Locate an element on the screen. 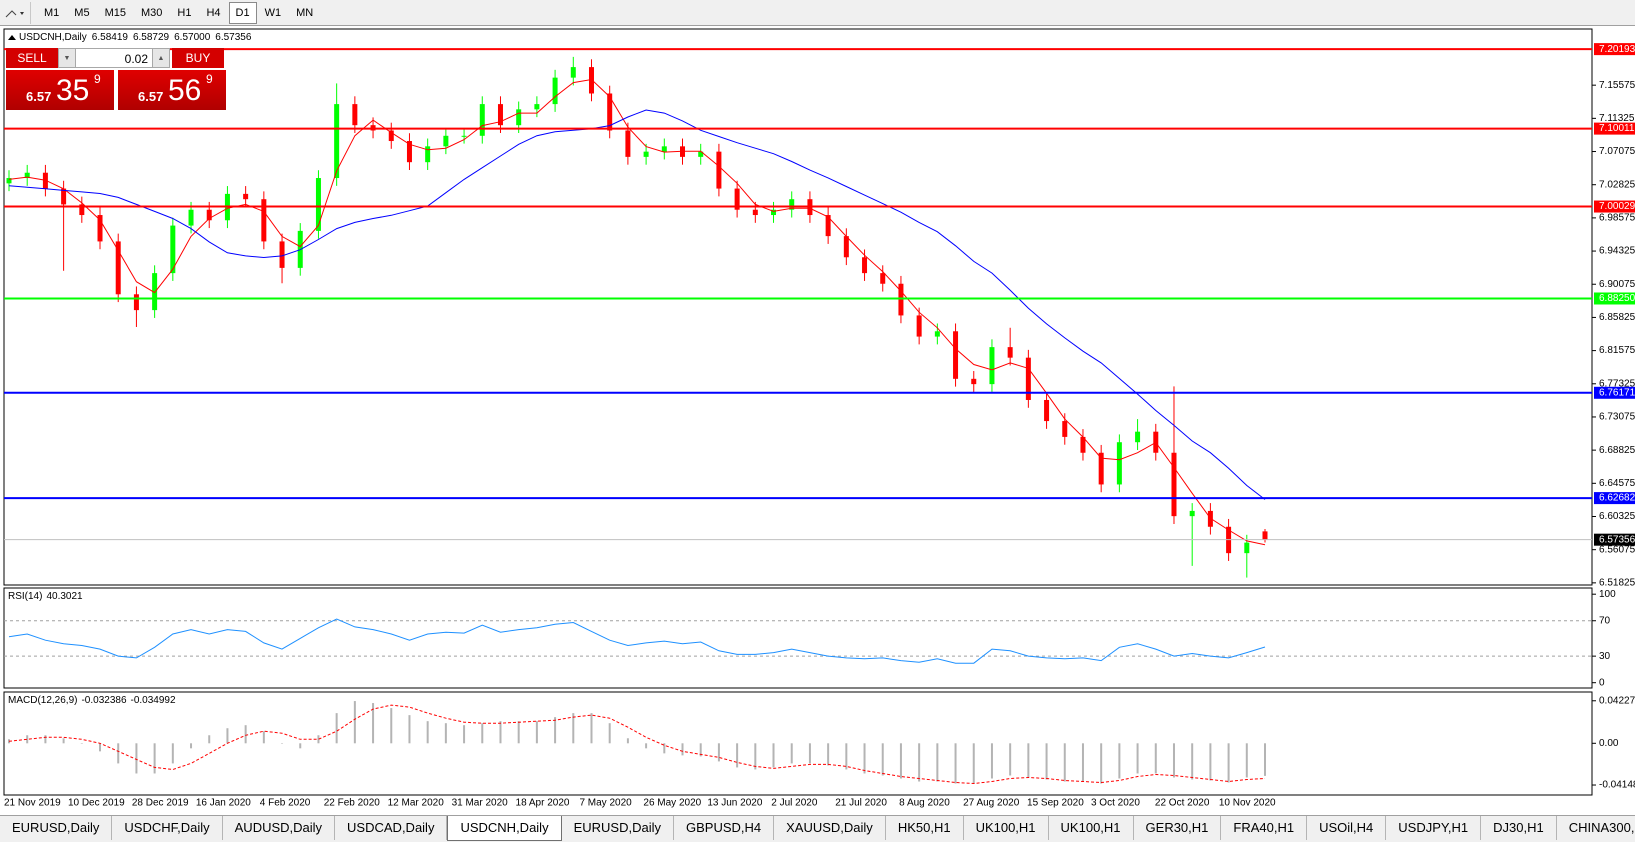 The height and width of the screenshot is (842, 1635). timeframe-button: D1 is located at coordinates (242, 12).